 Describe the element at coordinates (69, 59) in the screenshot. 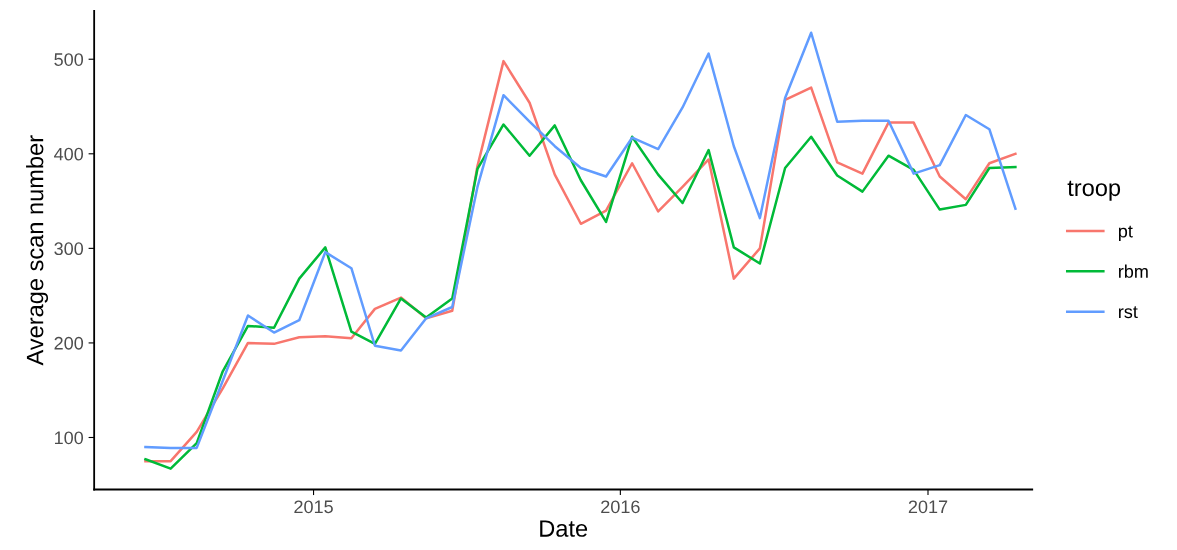

I see `y-tick-label: 500` at that location.